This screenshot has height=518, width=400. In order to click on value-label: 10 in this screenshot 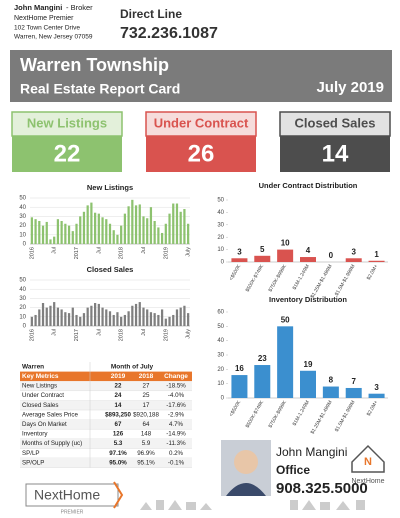, I will do `click(285, 243)`.